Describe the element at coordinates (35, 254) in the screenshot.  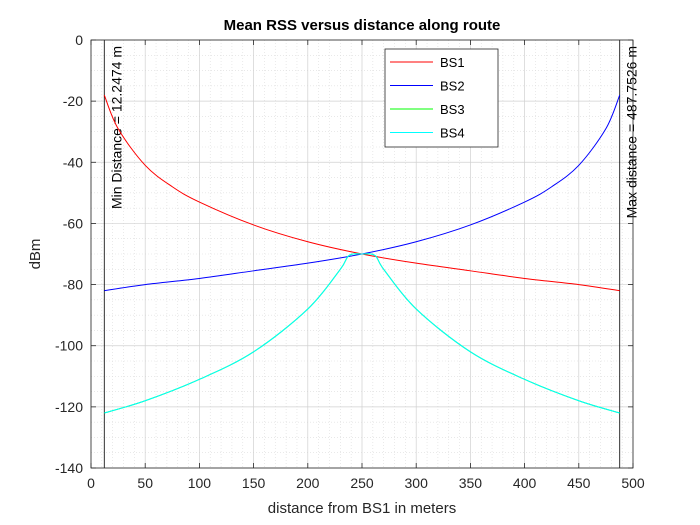
I see `y-axis-label: dBm` at that location.